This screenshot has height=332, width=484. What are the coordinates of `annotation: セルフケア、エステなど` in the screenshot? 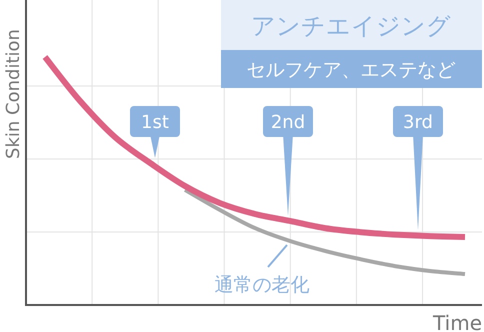 It's located at (351, 70).